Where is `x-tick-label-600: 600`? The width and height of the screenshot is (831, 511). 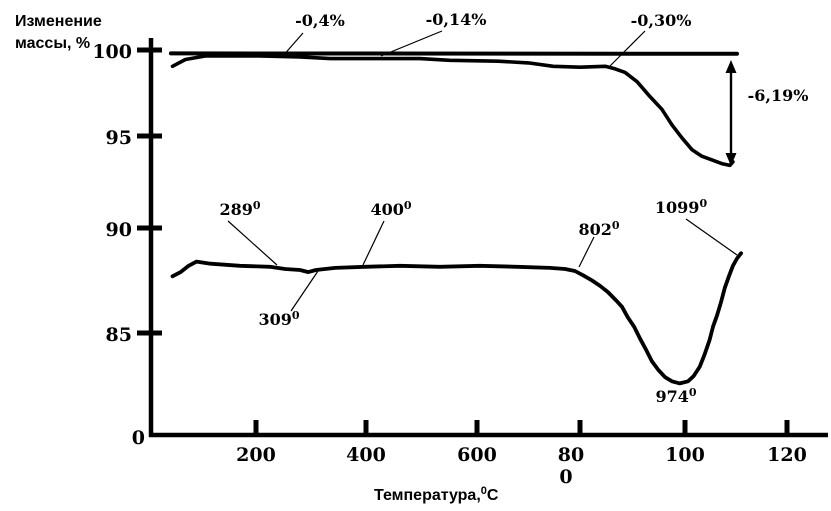 x-tick-label-600: 600 is located at coordinates (477, 455).